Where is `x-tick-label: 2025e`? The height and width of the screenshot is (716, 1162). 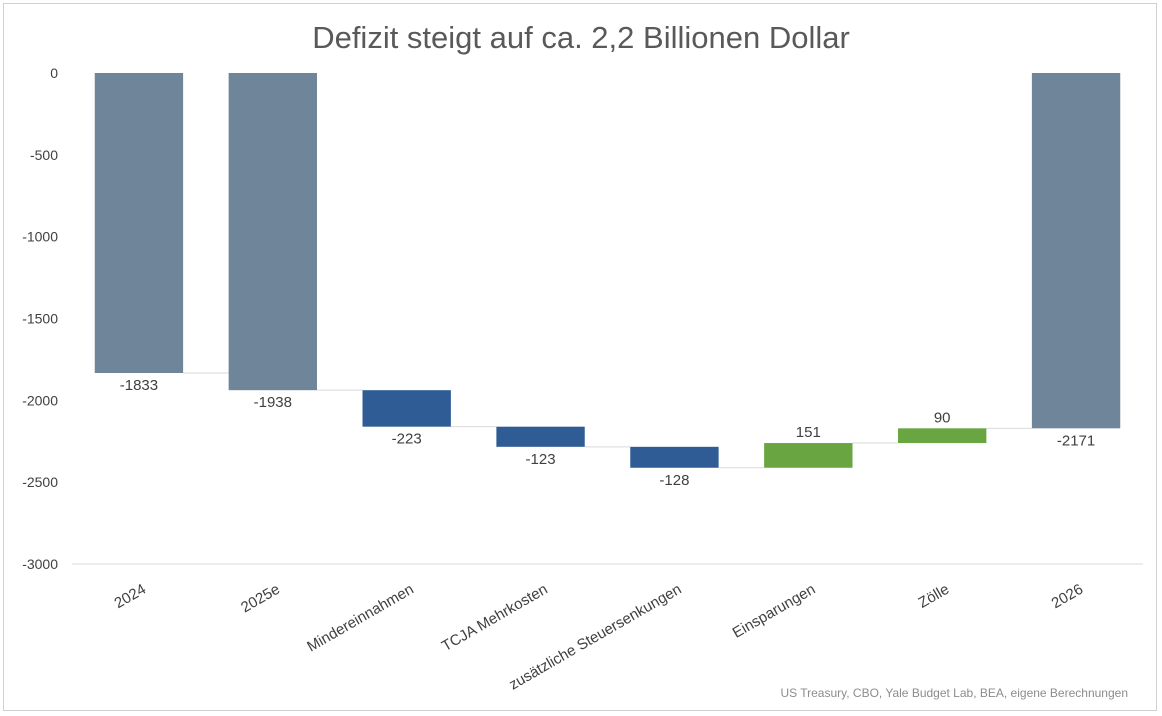
x-tick-label: 2025e is located at coordinates (260, 599).